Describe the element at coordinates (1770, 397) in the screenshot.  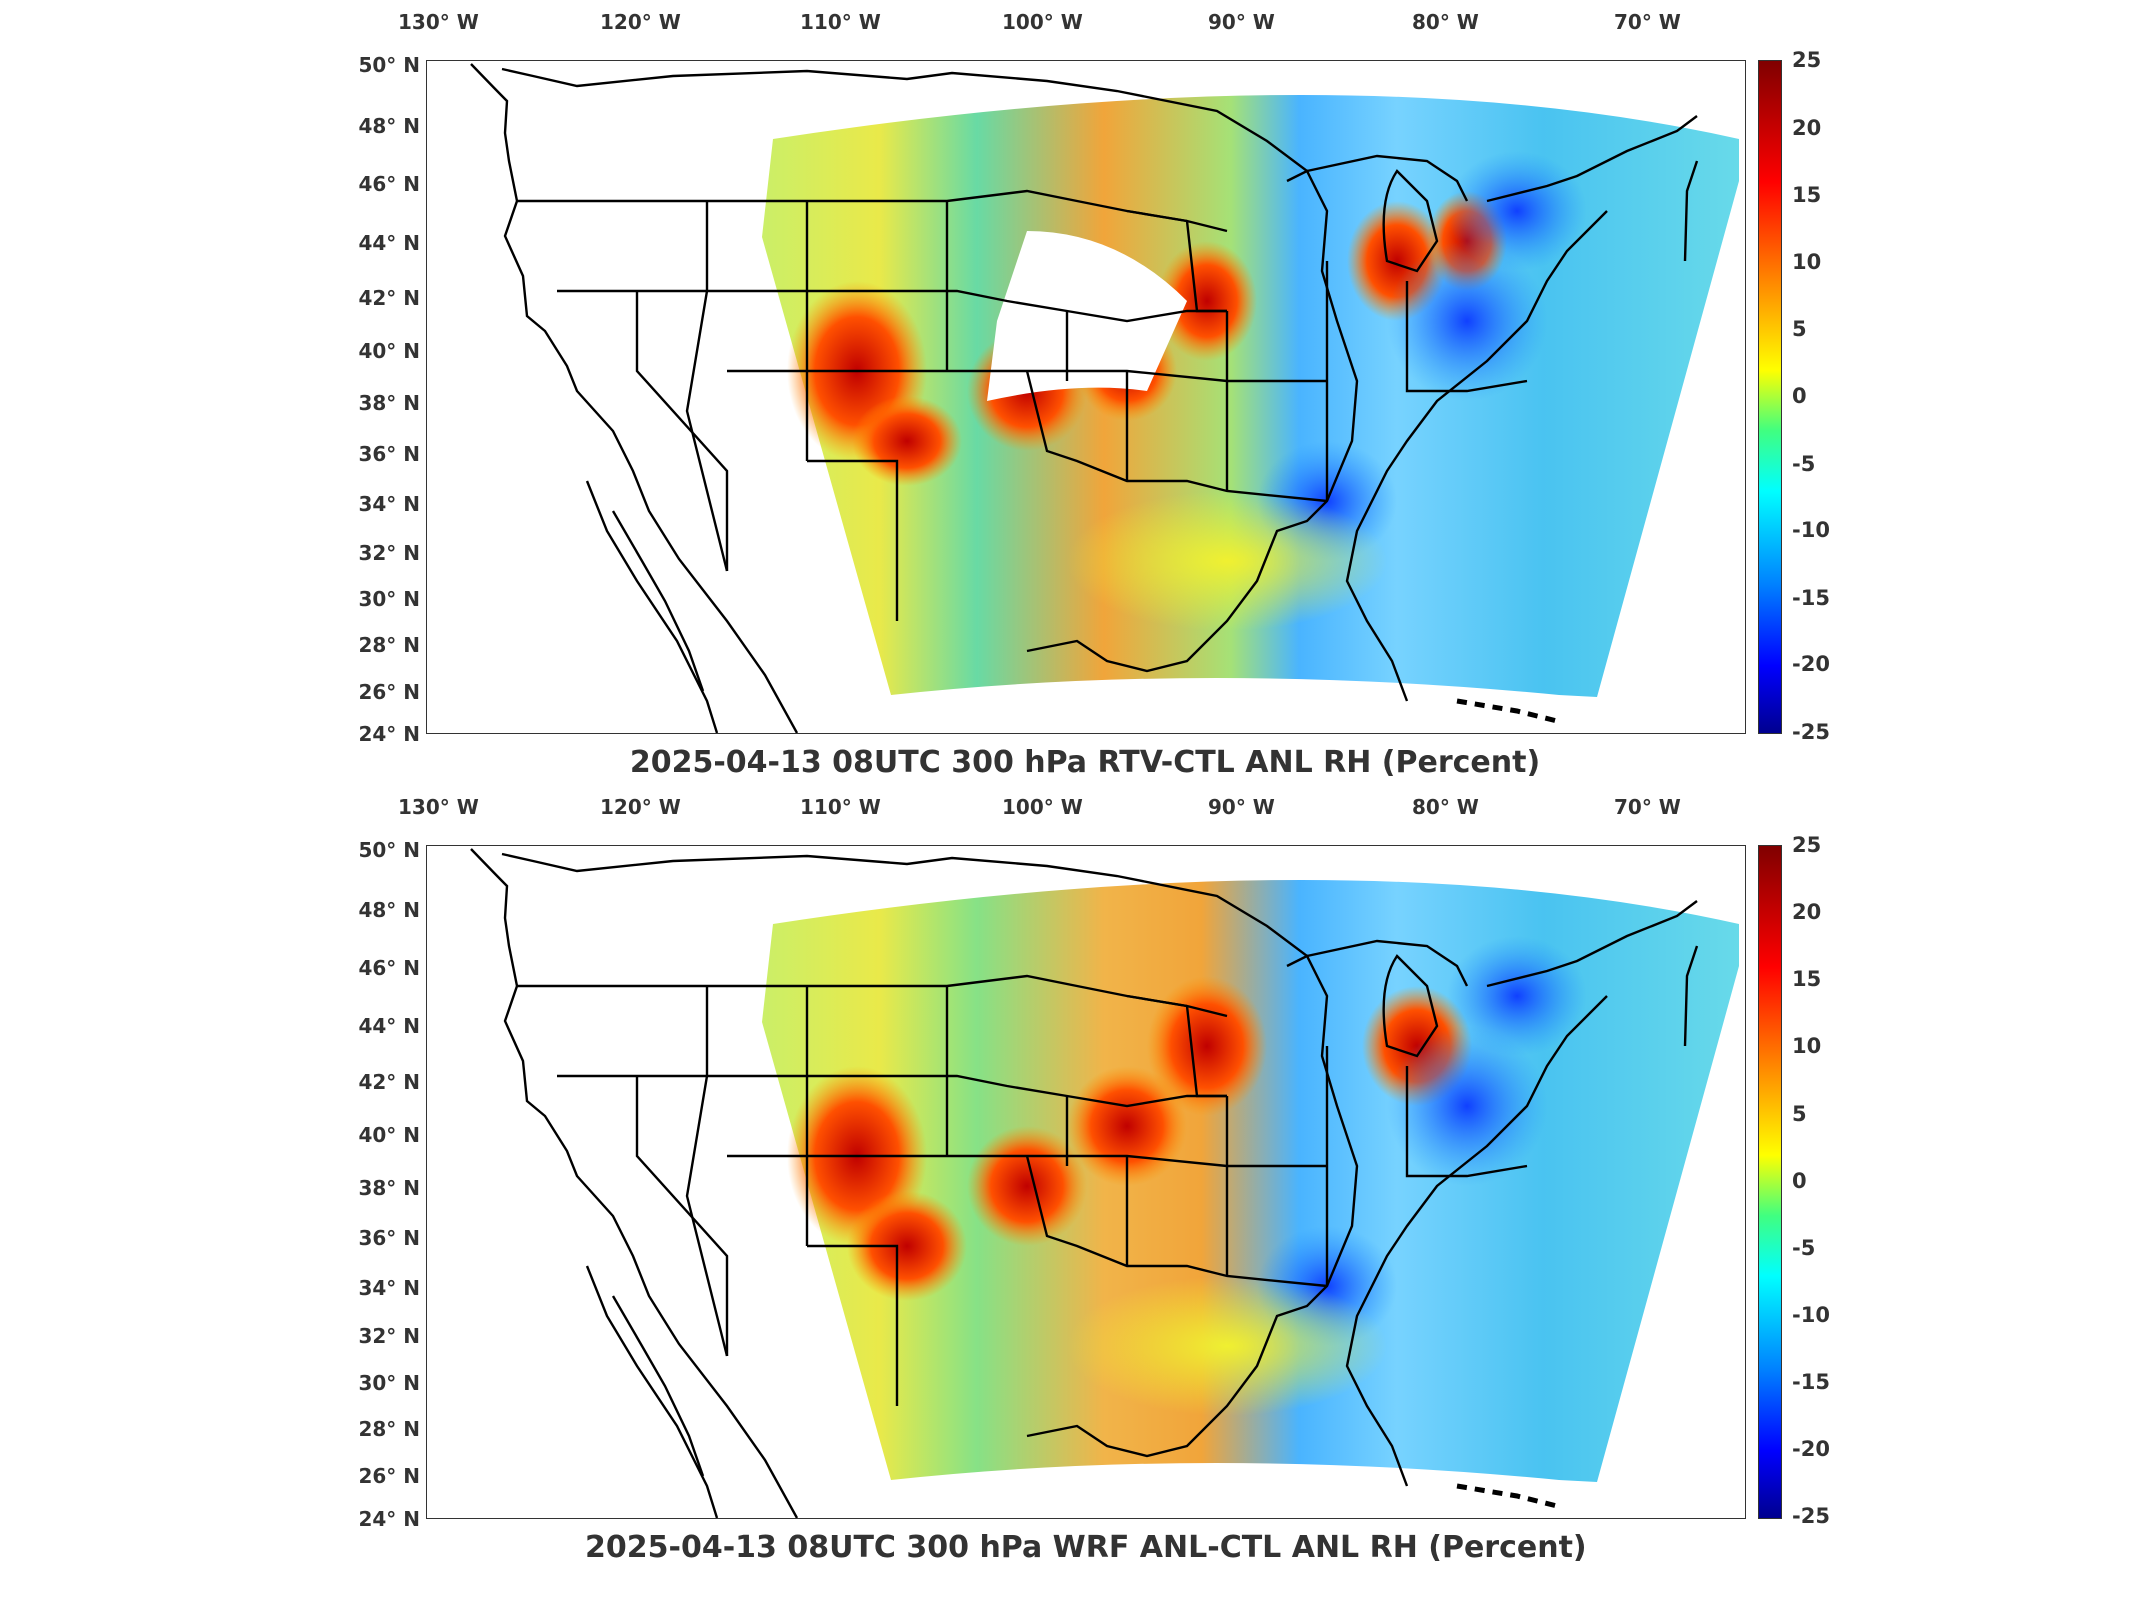
I see `colorbar-top` at that location.